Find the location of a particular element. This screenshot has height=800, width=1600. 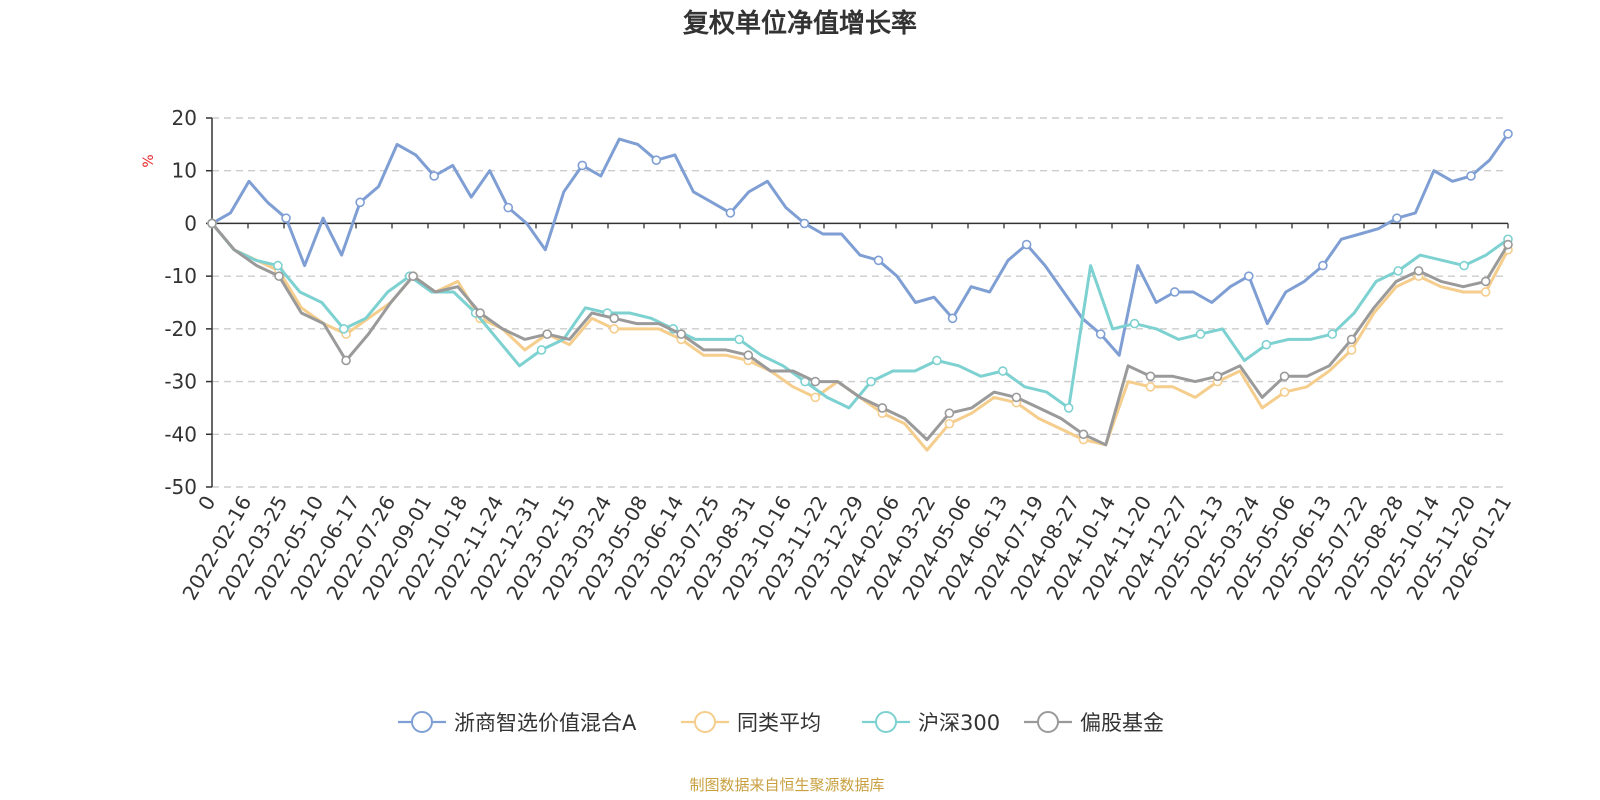

y-tick-label: -30 is located at coordinates (180, 382).